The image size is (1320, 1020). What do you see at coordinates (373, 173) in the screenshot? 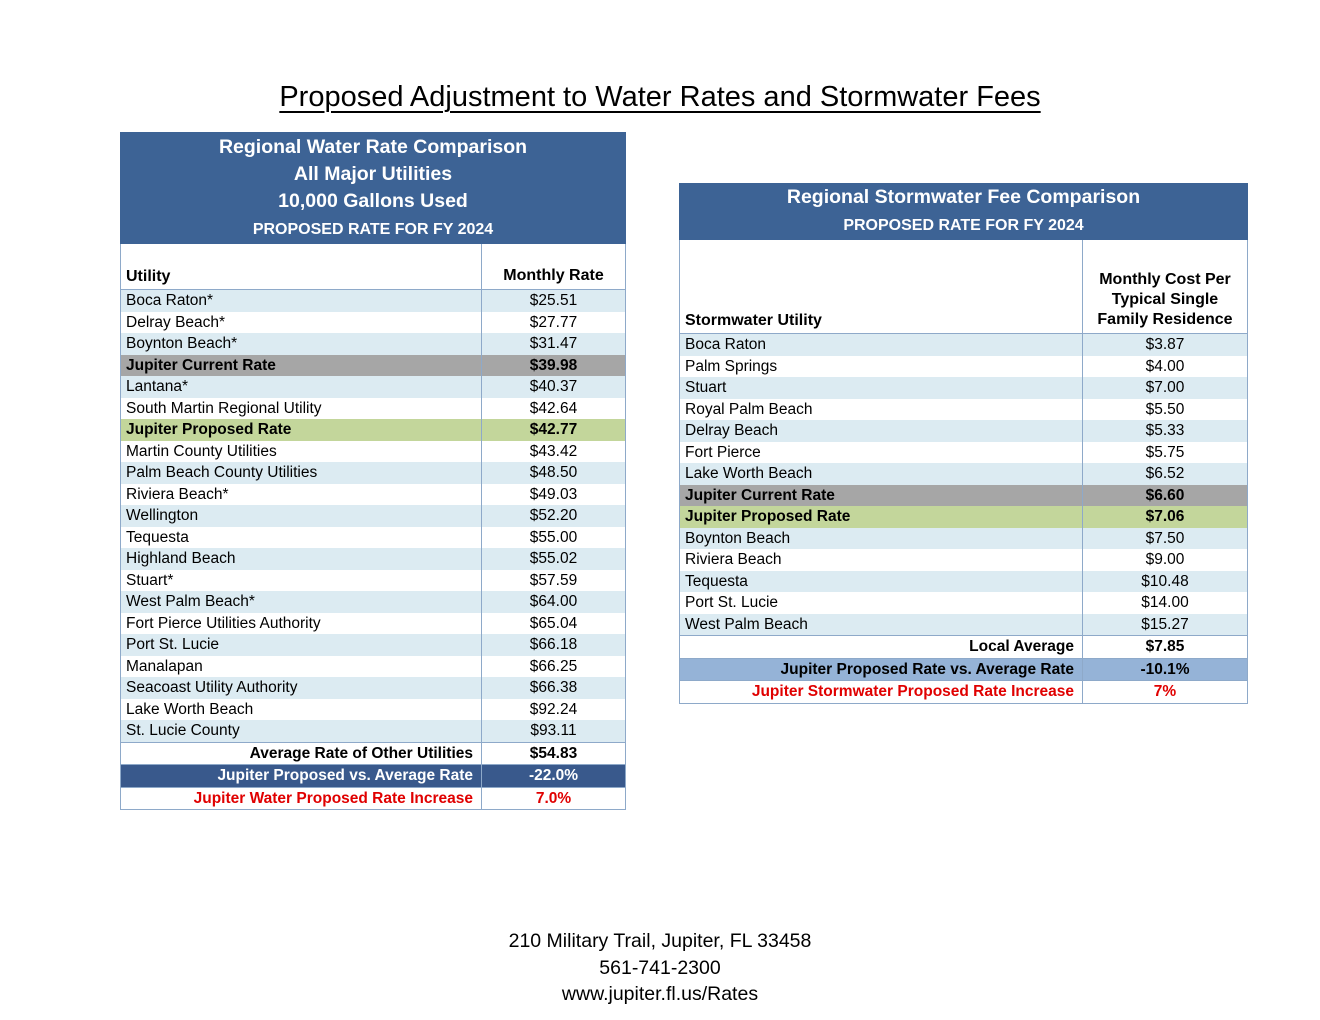
I see `water-banner-line-2: All Major Utilities` at bounding box center [373, 173].